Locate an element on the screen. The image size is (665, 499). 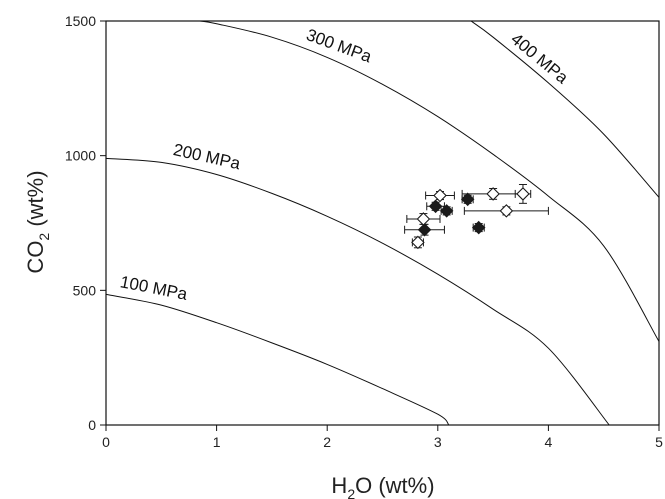
x-tick-label: 3 is located at coordinates (438, 442).